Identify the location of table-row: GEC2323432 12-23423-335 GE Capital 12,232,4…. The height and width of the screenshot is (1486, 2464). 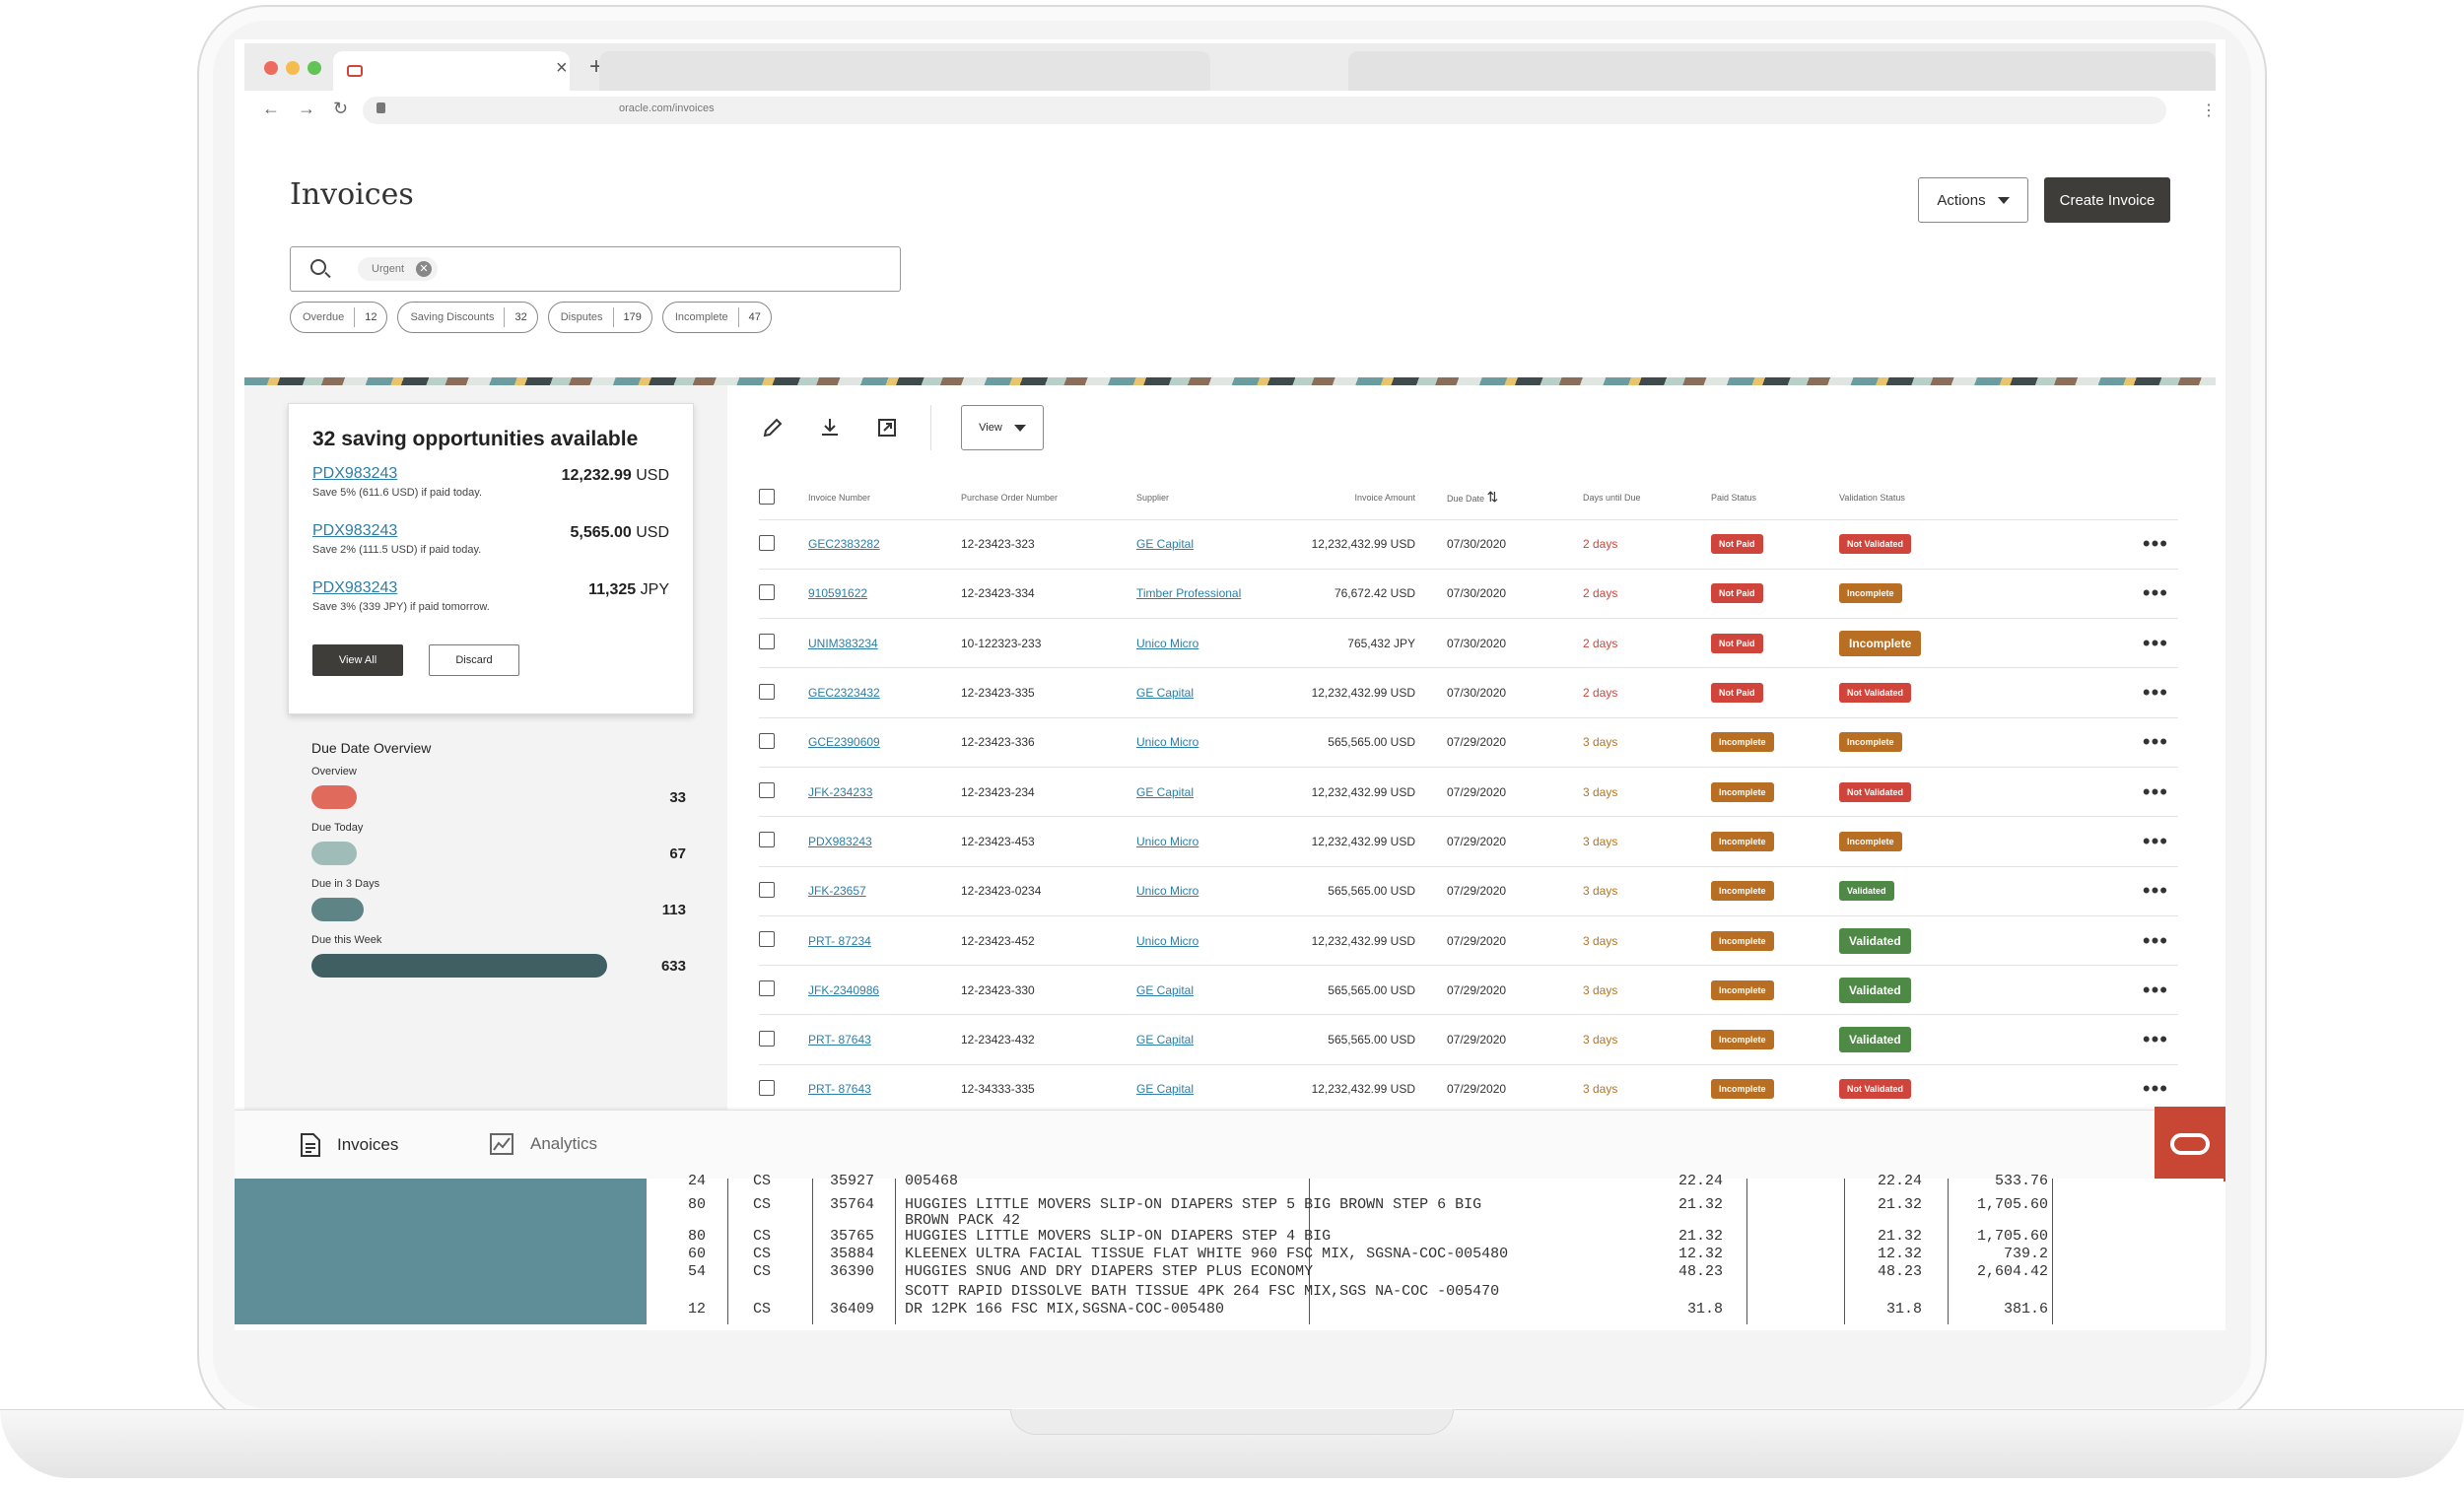
(1468, 692).